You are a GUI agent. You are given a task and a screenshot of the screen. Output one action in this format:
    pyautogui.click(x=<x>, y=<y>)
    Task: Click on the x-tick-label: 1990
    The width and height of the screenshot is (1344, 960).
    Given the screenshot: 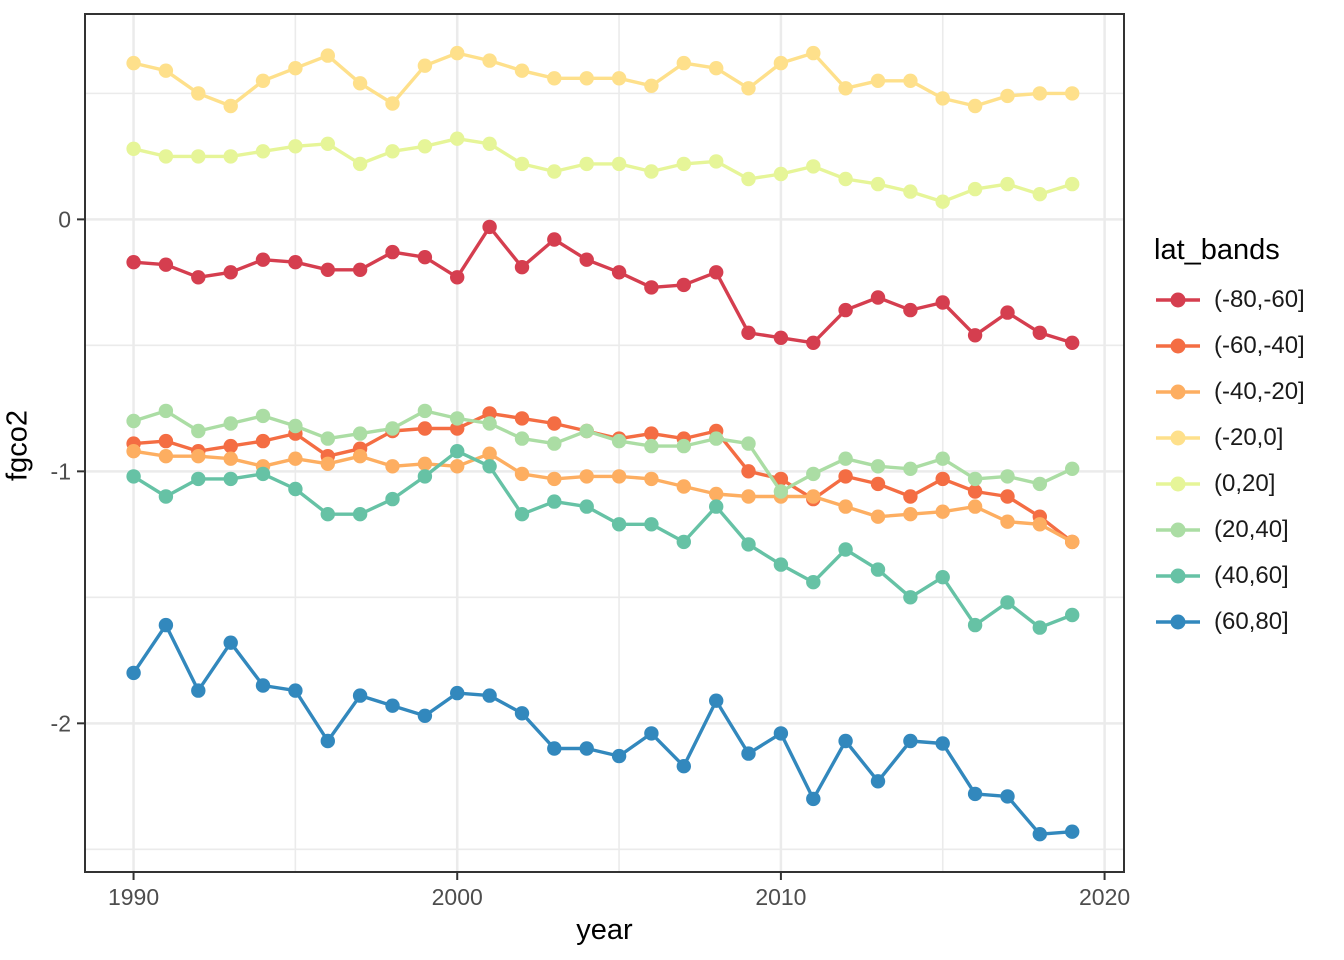 What is the action you would take?
    pyautogui.click(x=133, y=897)
    